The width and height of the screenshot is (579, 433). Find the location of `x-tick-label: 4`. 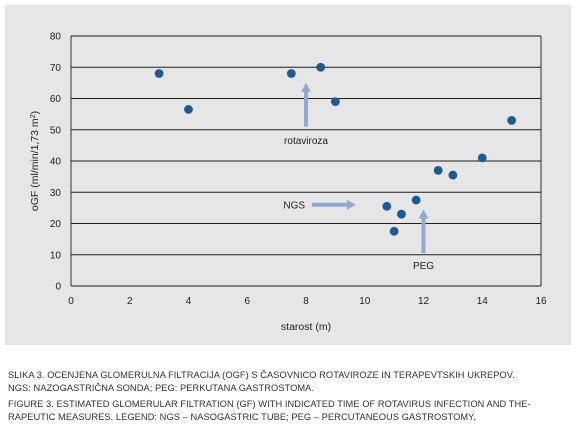

x-tick-label: 4 is located at coordinates (189, 301).